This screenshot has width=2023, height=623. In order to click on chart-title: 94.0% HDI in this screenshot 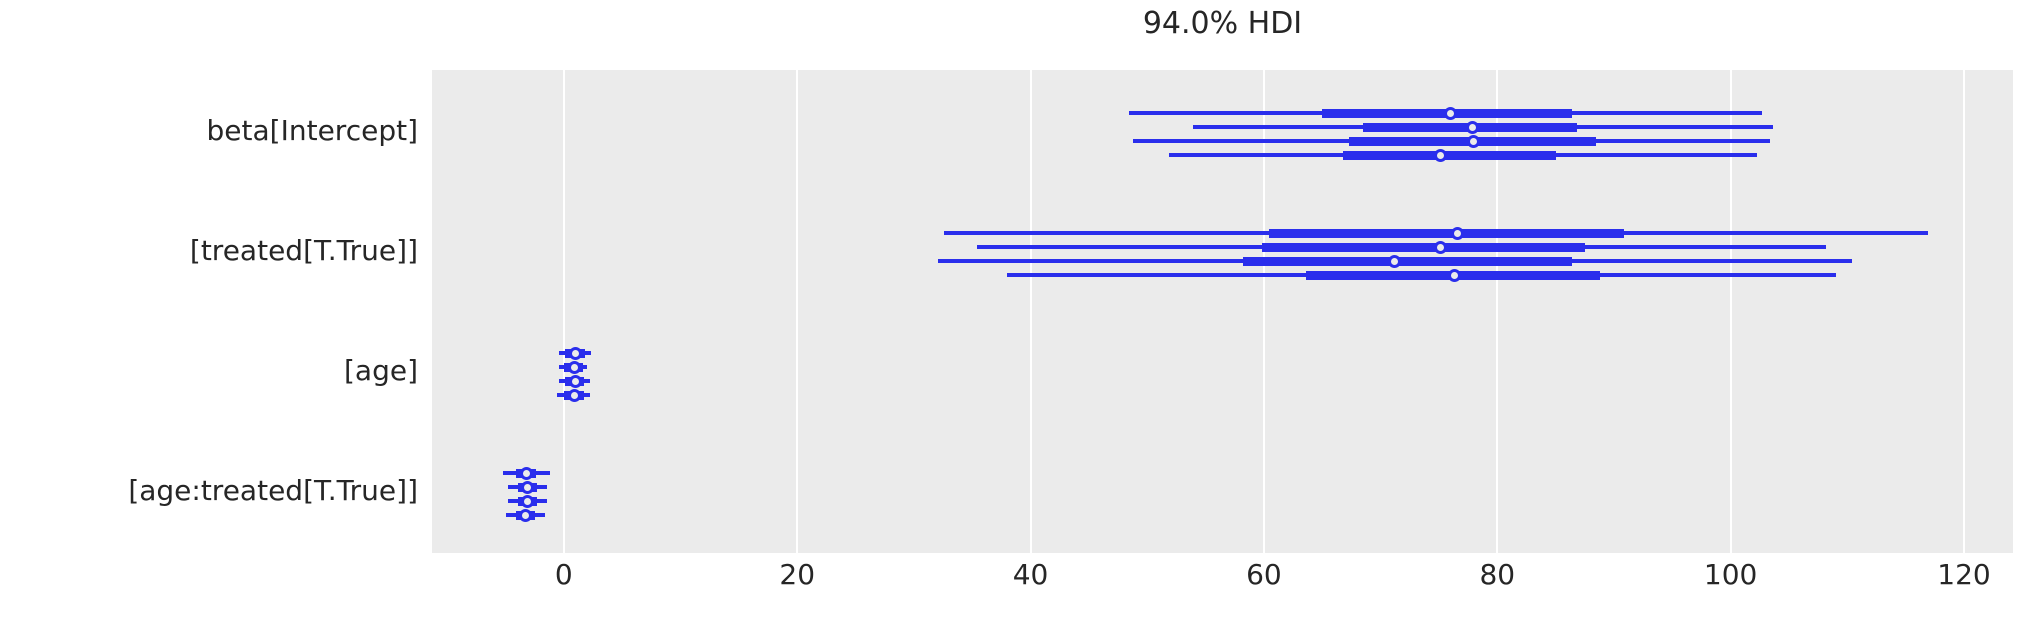, I will do `click(1222, 23)`.